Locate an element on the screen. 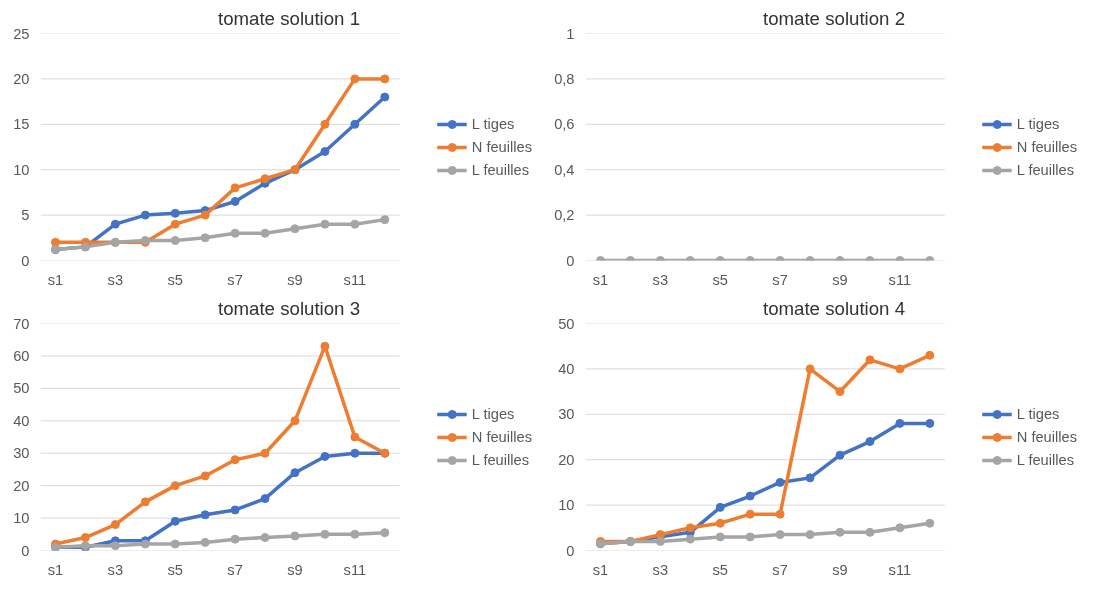  y-tick-label: 1 is located at coordinates (570, 33).